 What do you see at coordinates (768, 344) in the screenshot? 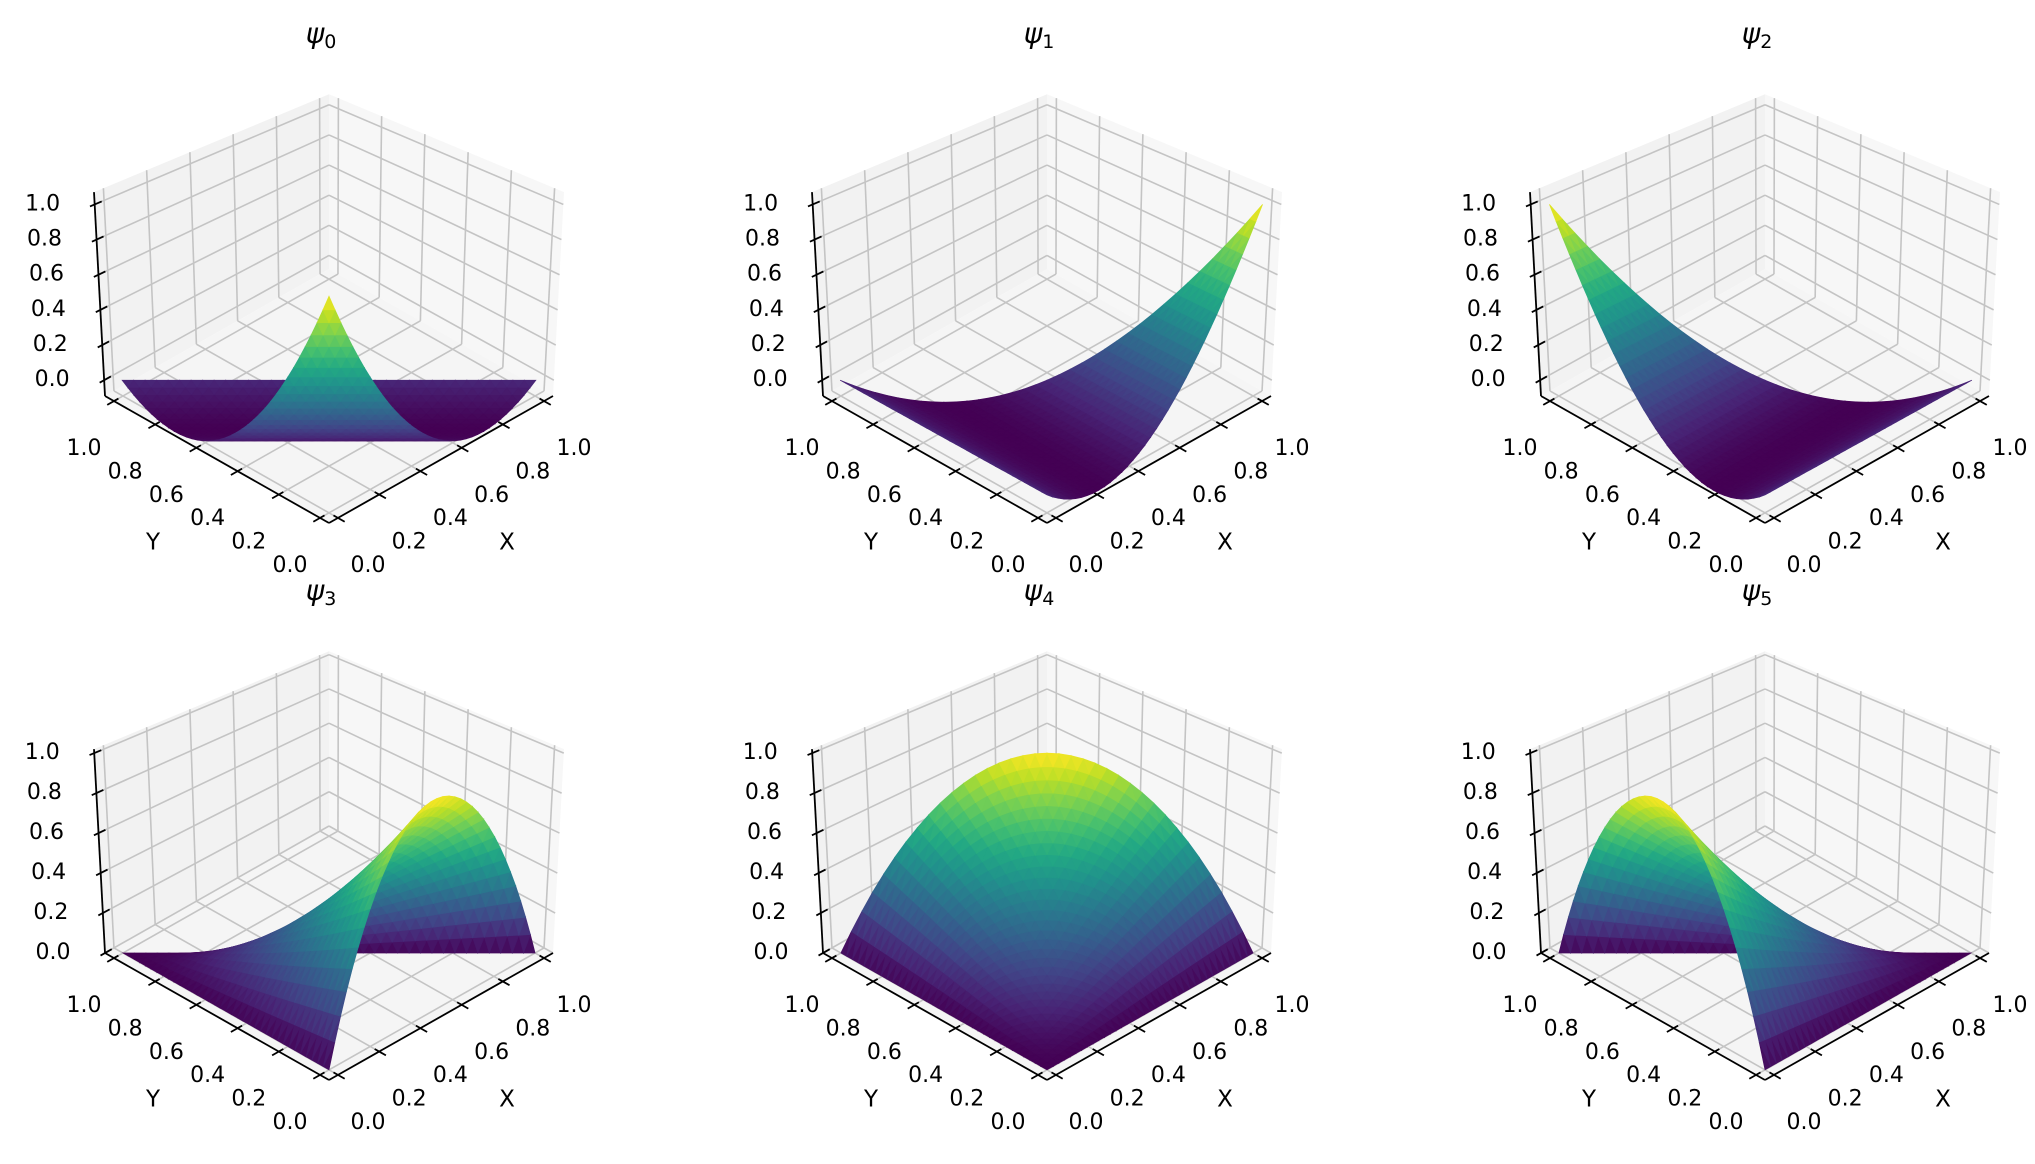
I see `z-tick-label: 0.2` at bounding box center [768, 344].